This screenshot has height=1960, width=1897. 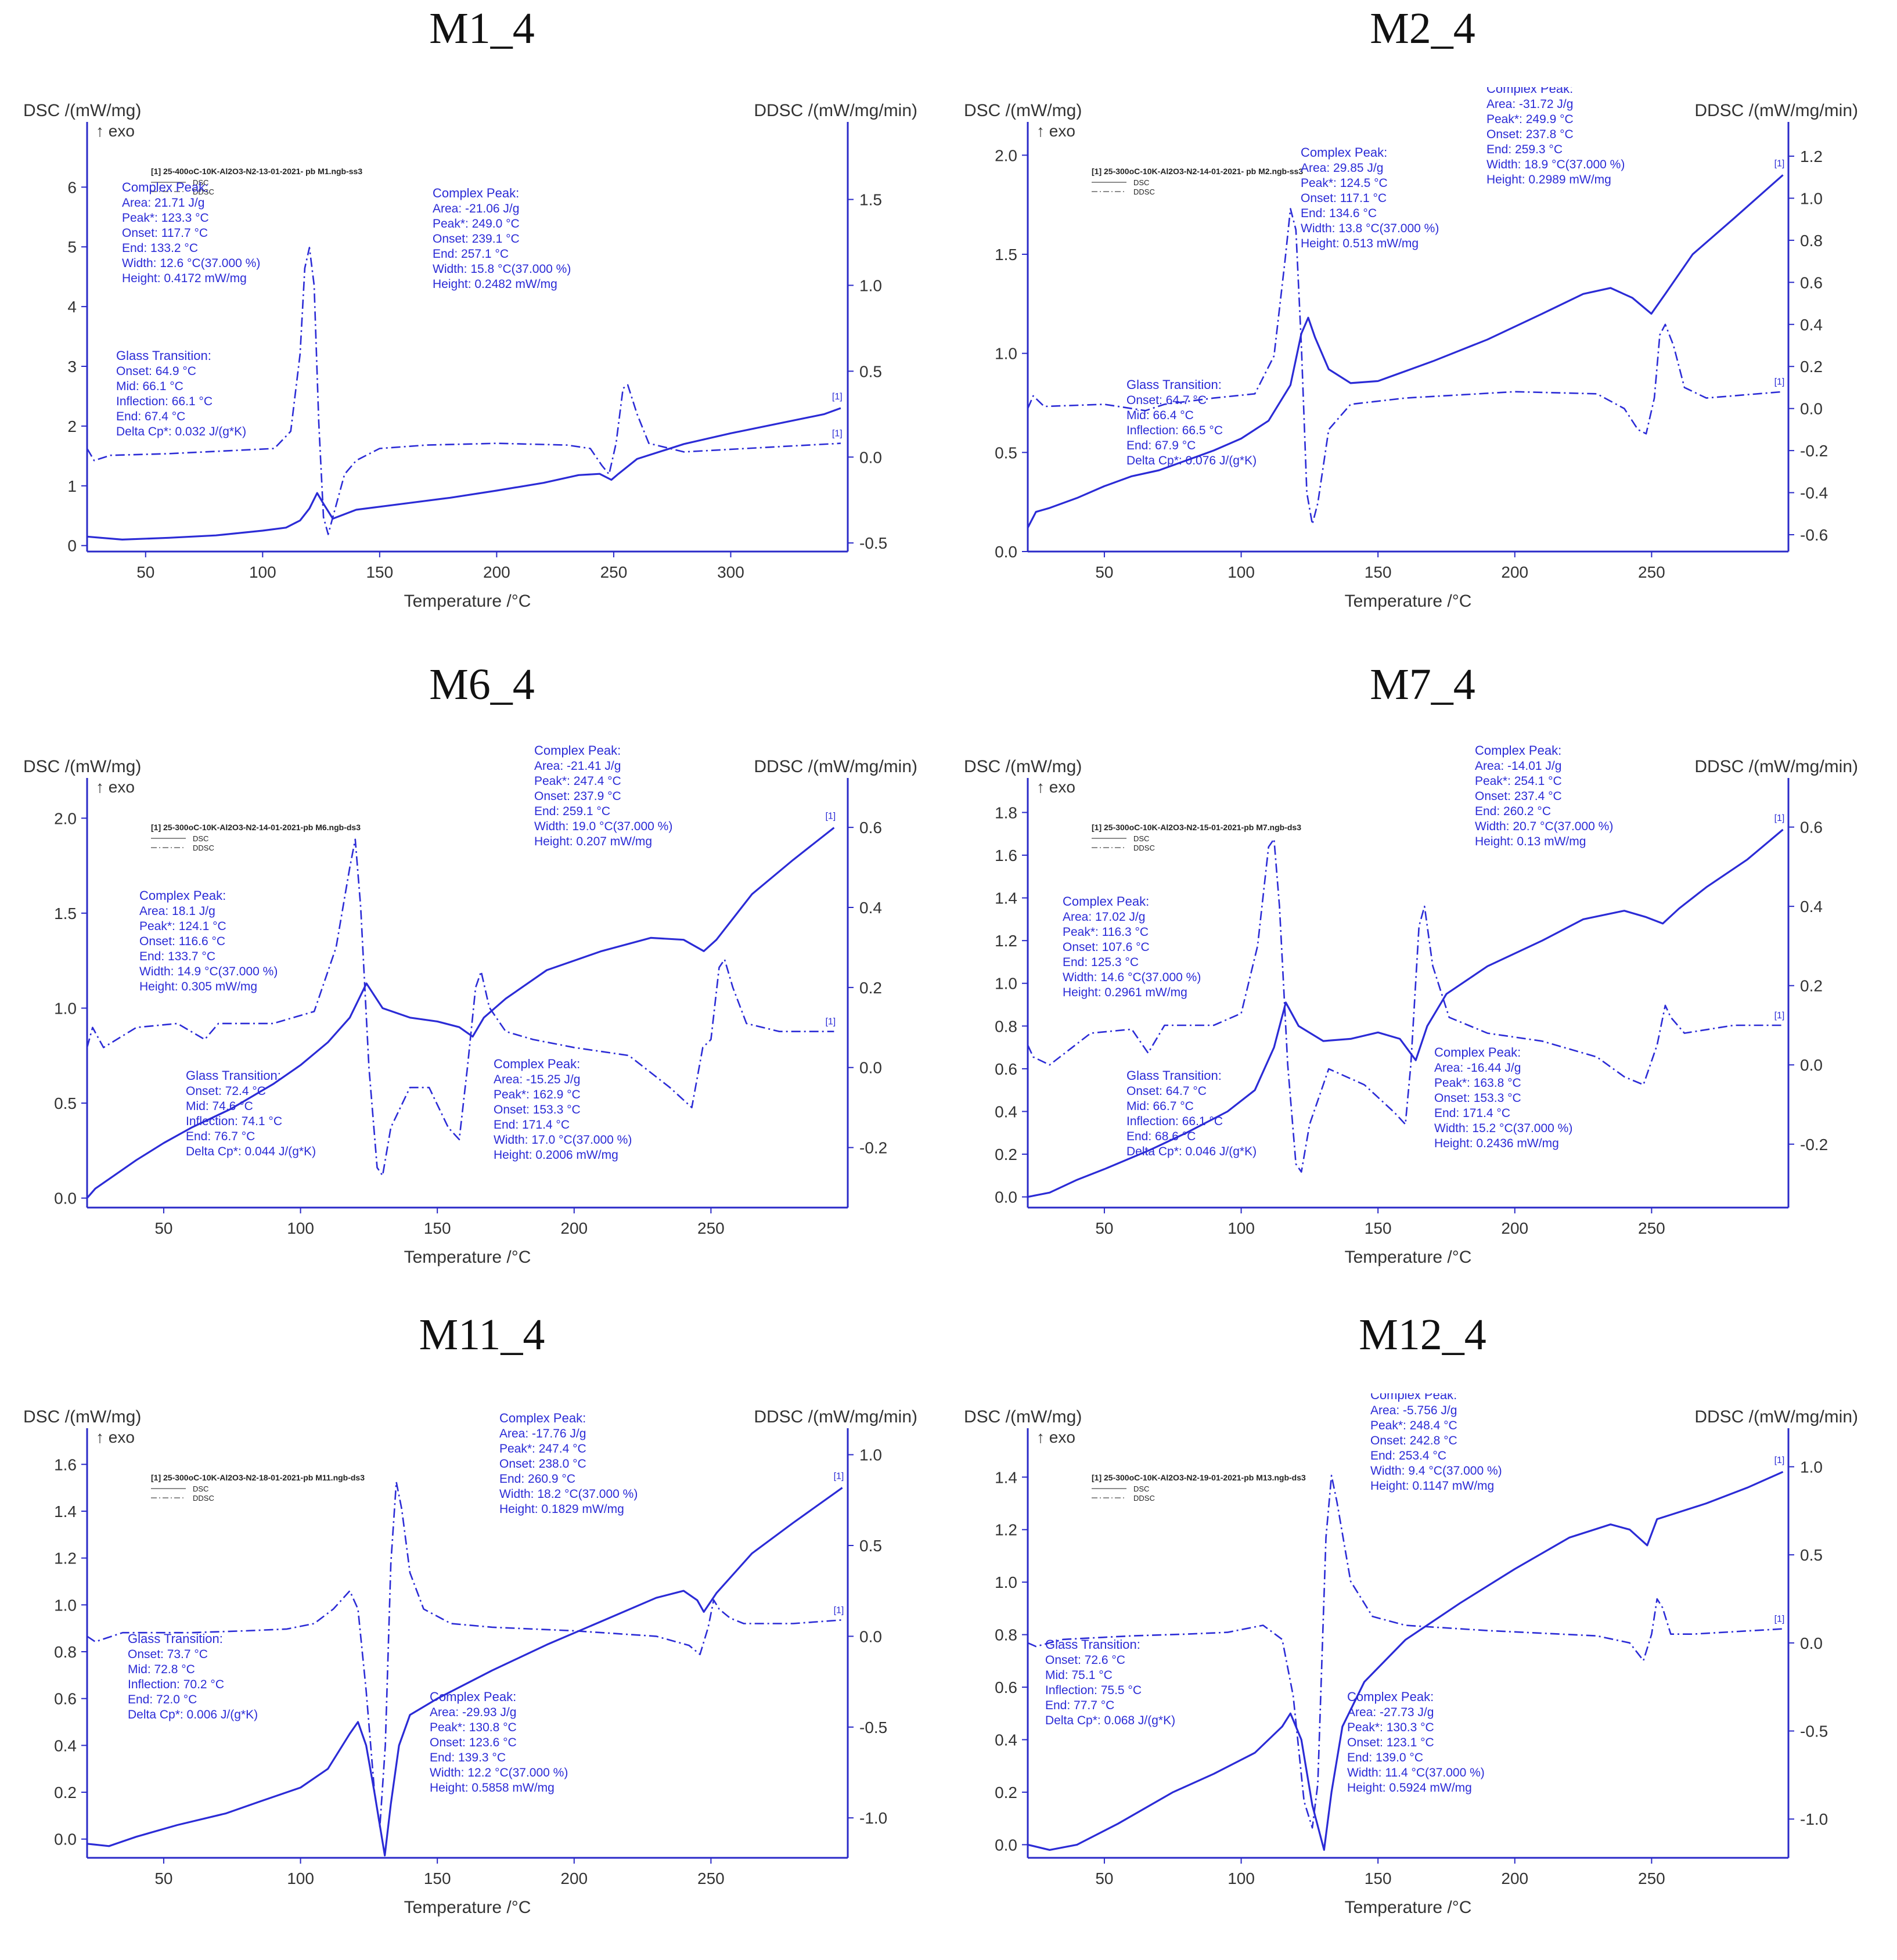 I want to click on annotation-line: End: 125.3 °C, so click(x=1101, y=963).